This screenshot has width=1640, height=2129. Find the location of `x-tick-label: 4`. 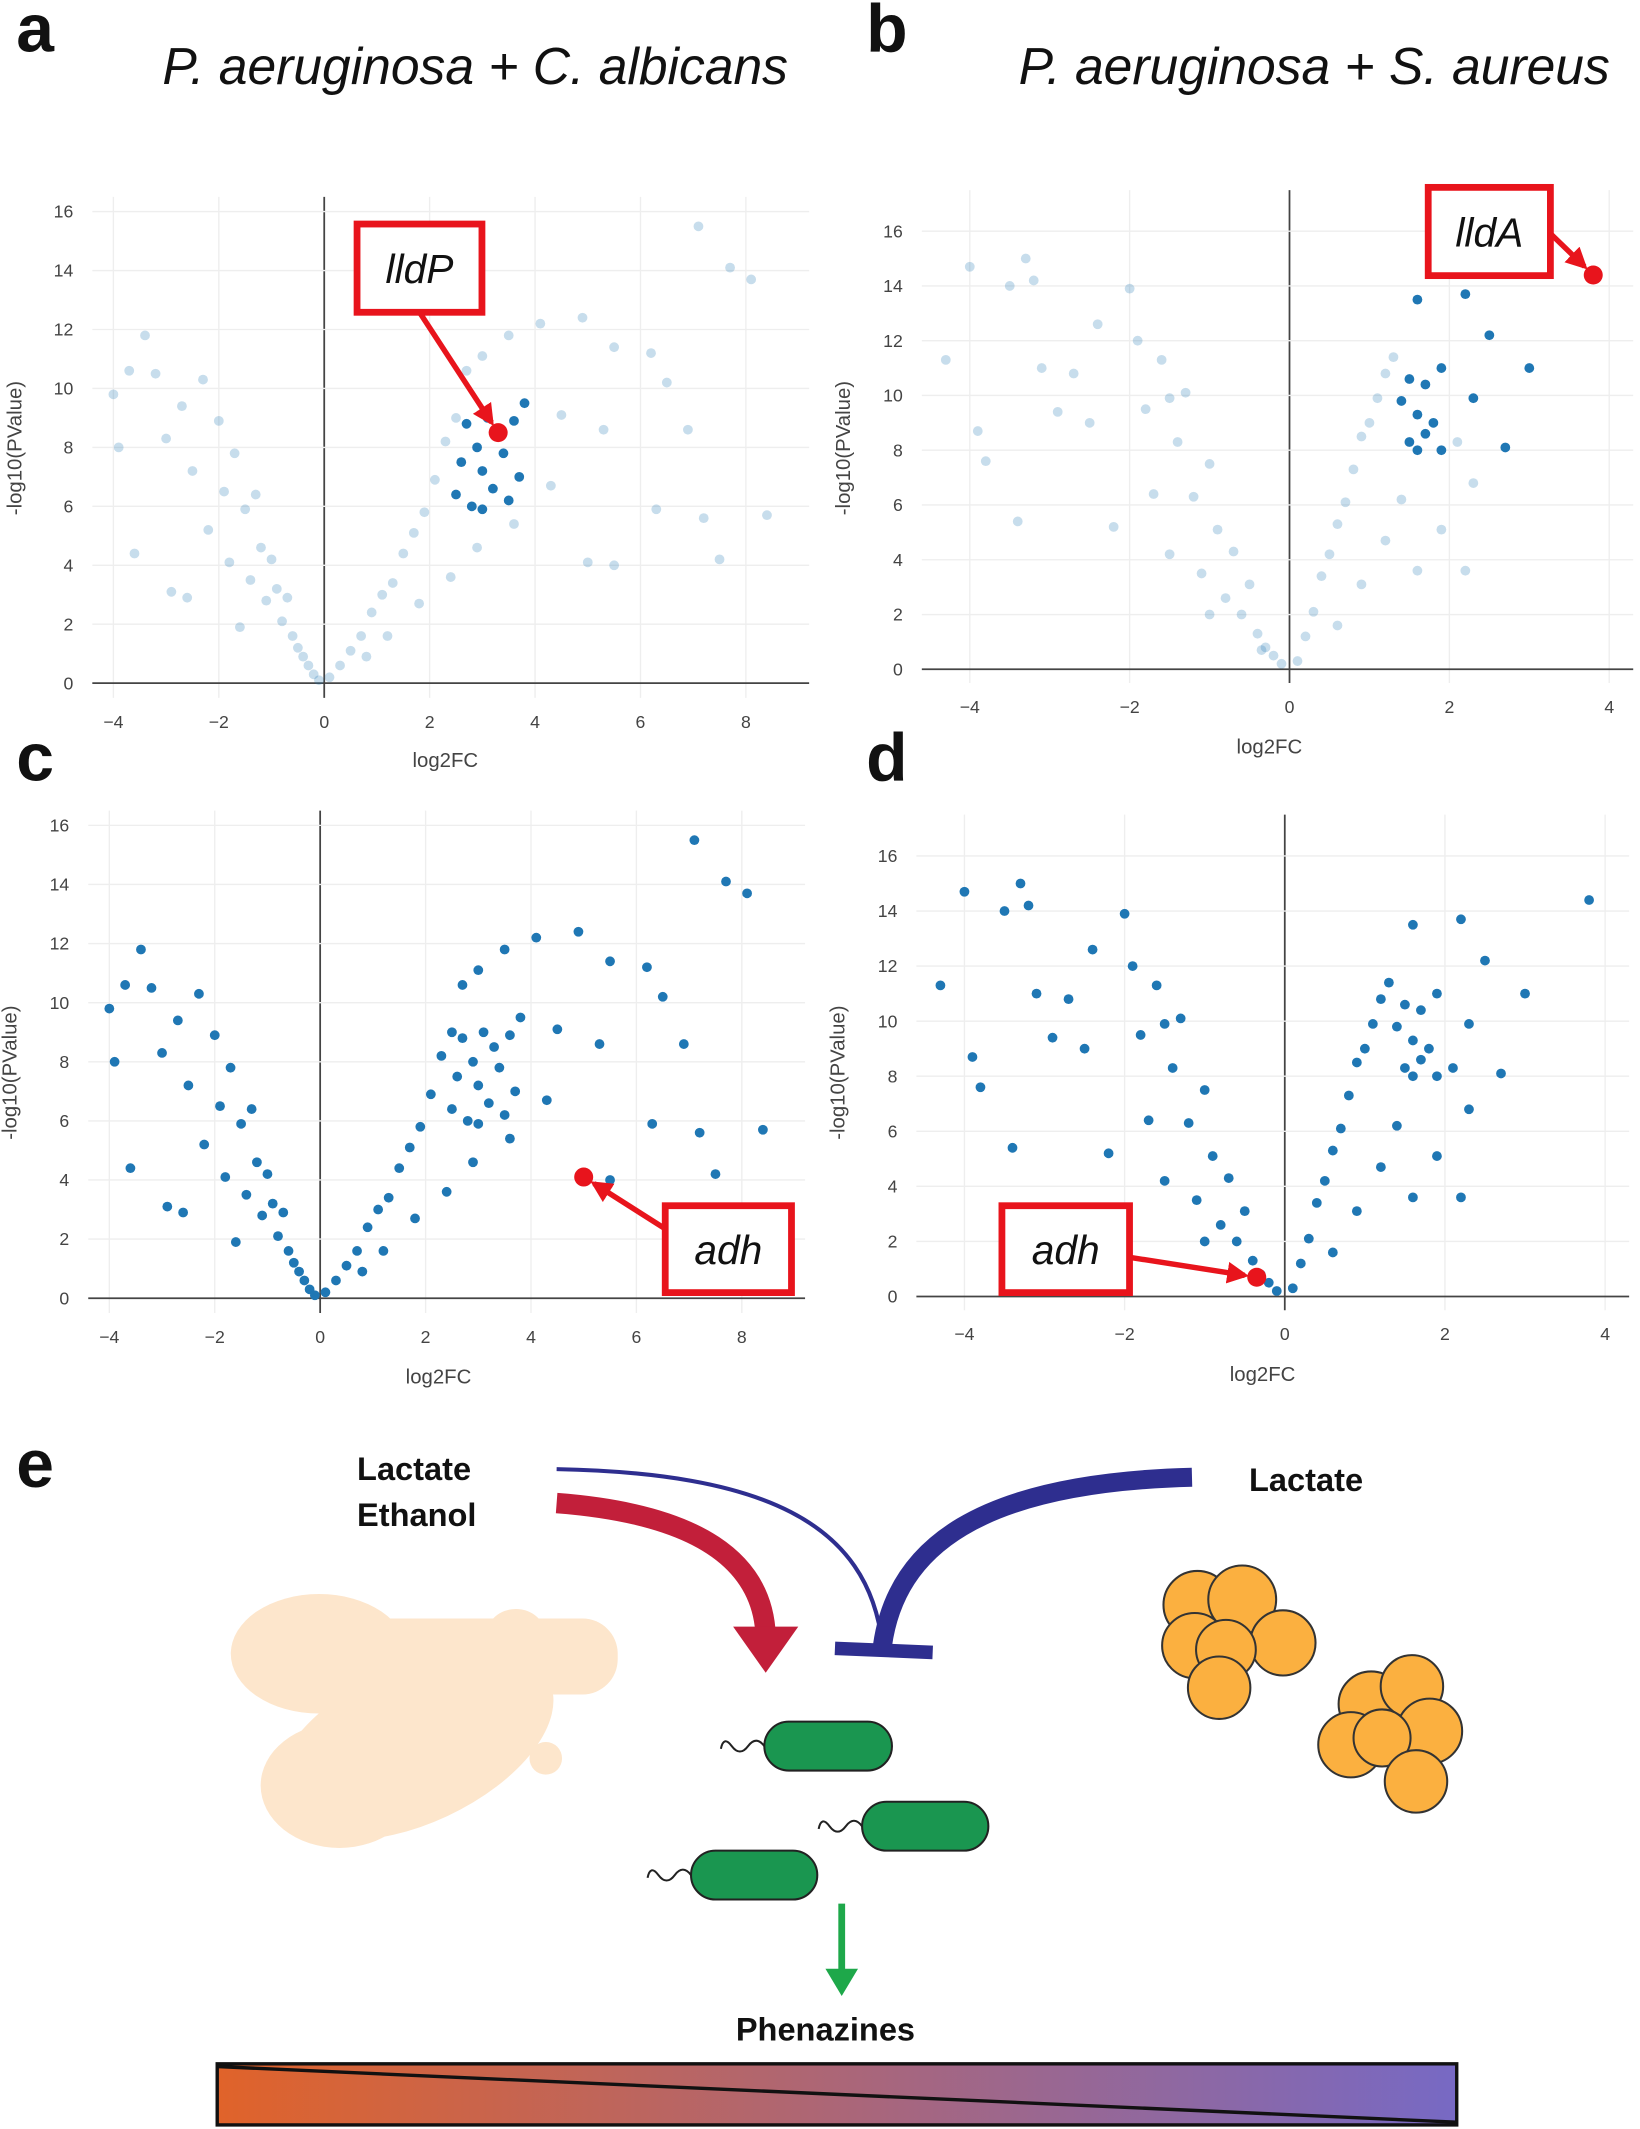

x-tick-label: 4 is located at coordinates (1609, 707).